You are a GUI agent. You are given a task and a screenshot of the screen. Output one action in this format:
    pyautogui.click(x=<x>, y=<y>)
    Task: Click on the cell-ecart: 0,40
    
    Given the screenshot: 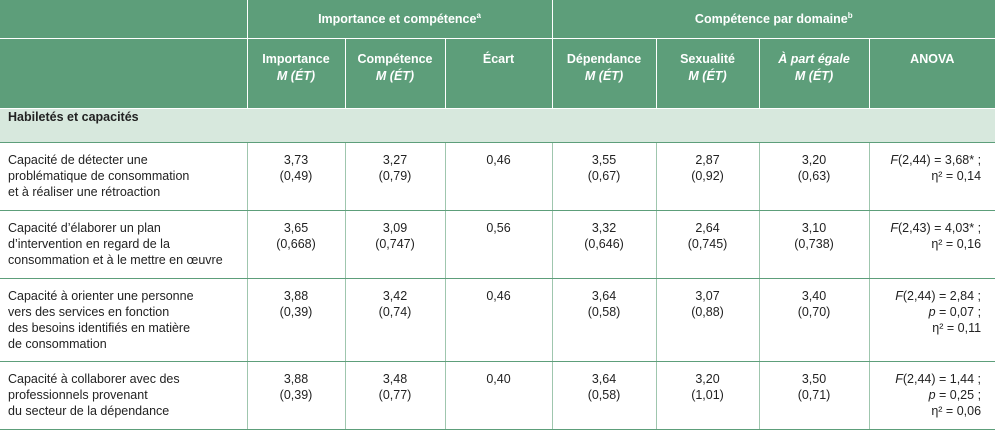 What is the action you would take?
    pyautogui.click(x=499, y=395)
    